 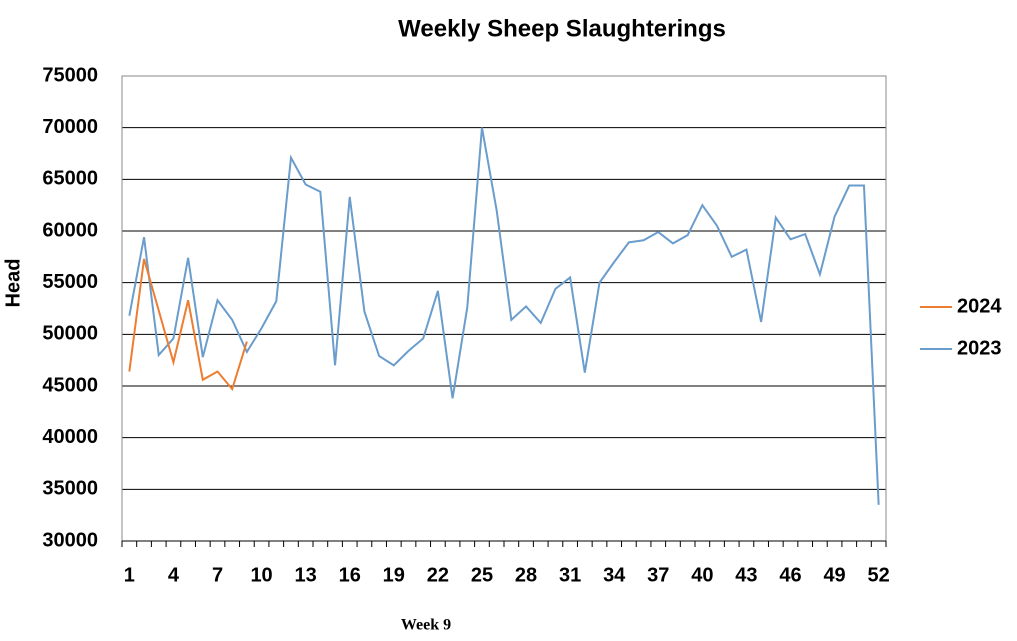 What do you see at coordinates (350, 575) in the screenshot?
I see `x-tick-label: 16` at bounding box center [350, 575].